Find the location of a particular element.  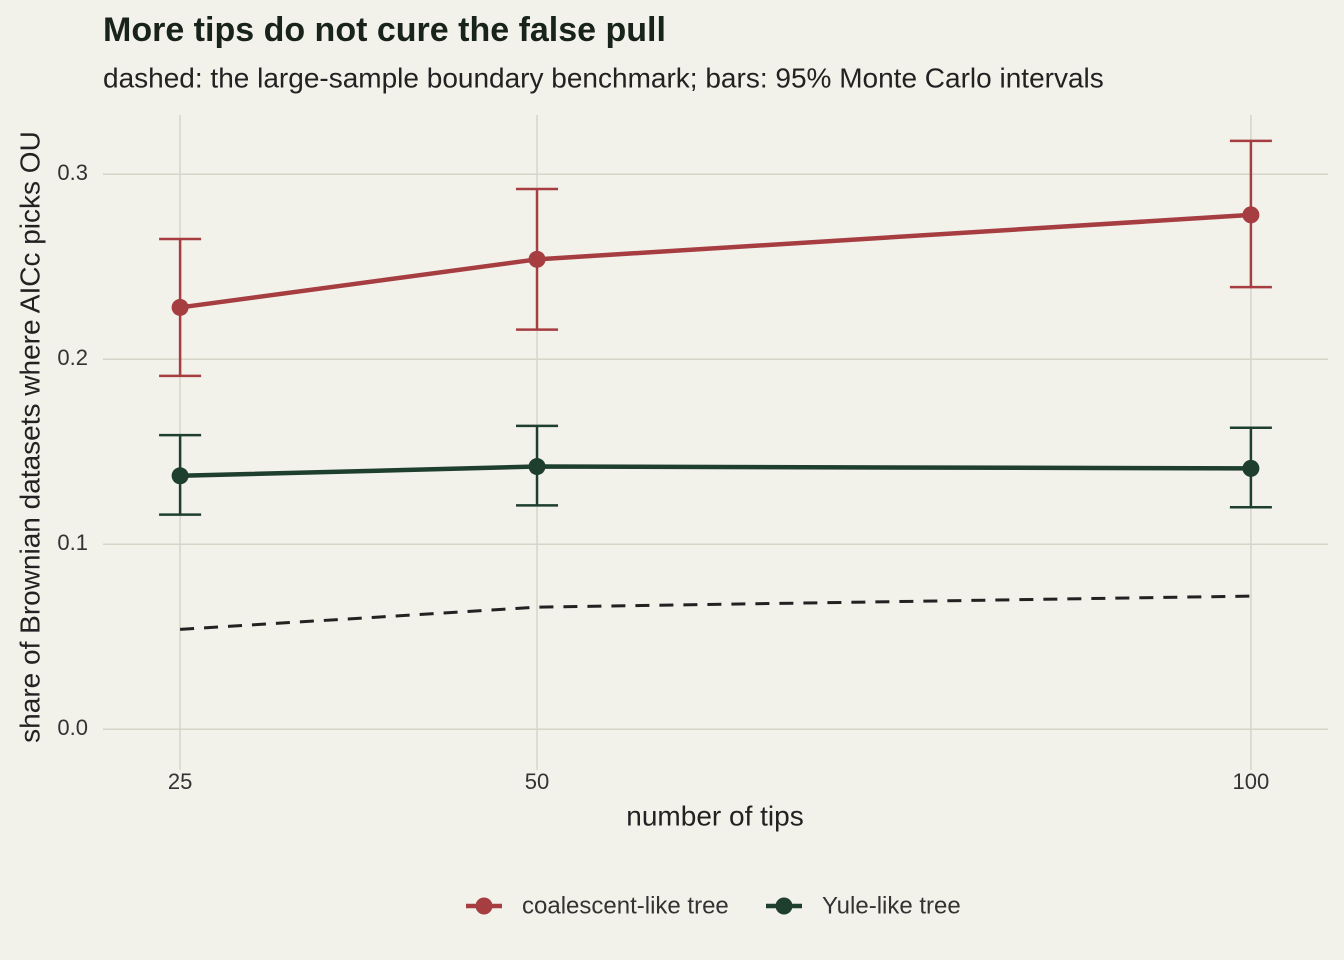

x-tick-label: 100 is located at coordinates (1251, 781).